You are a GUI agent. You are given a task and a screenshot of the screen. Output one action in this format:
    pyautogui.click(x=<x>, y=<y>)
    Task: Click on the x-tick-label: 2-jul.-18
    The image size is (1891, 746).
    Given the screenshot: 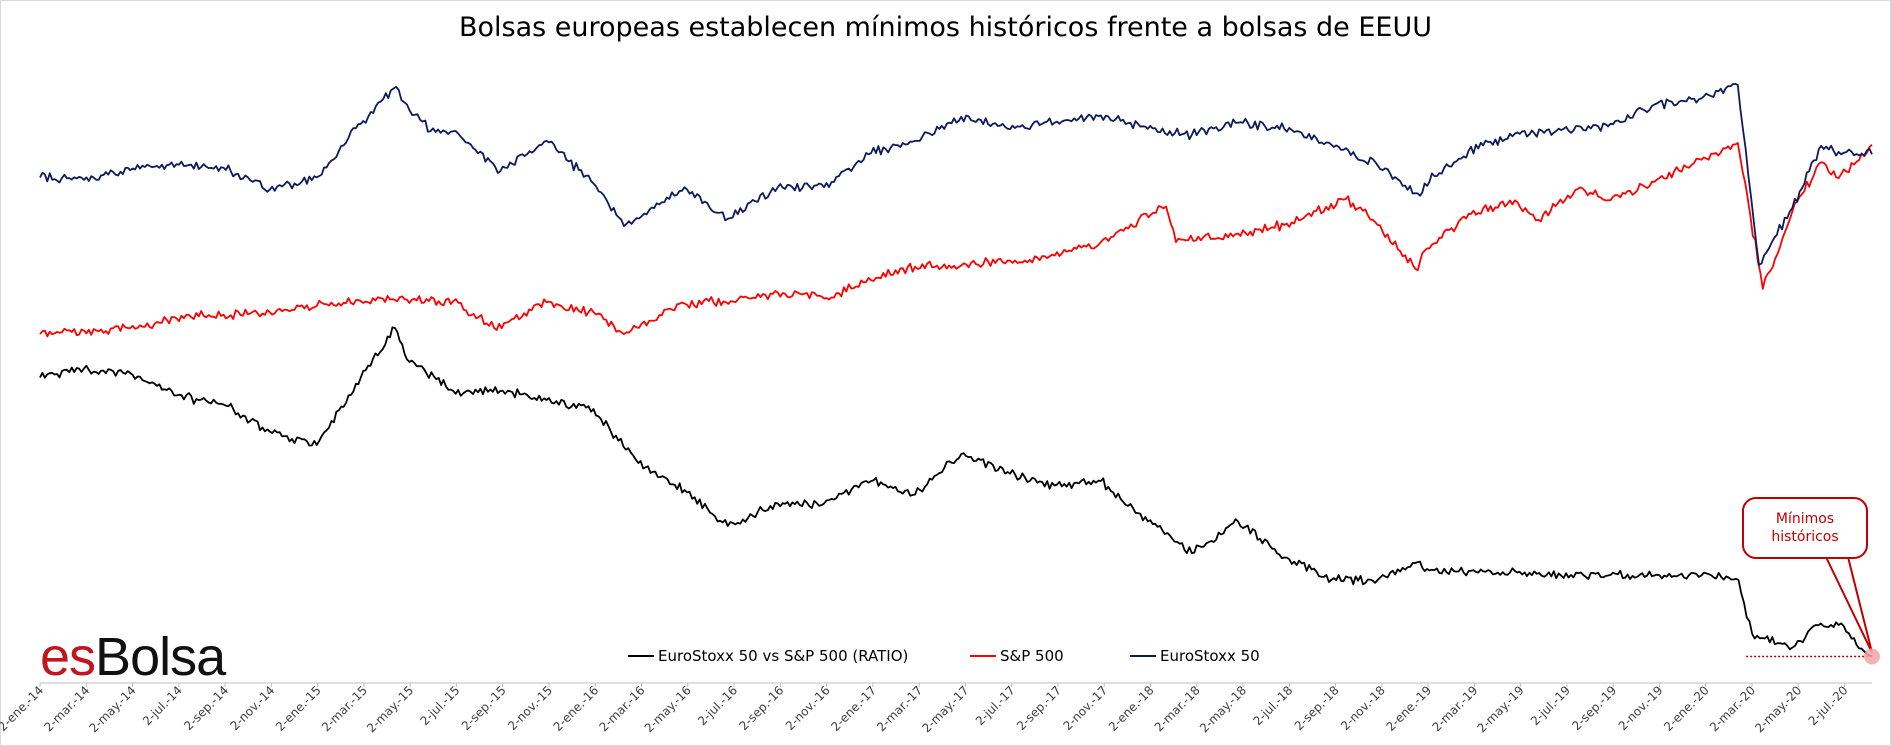 What is the action you would take?
    pyautogui.click(x=1272, y=705)
    